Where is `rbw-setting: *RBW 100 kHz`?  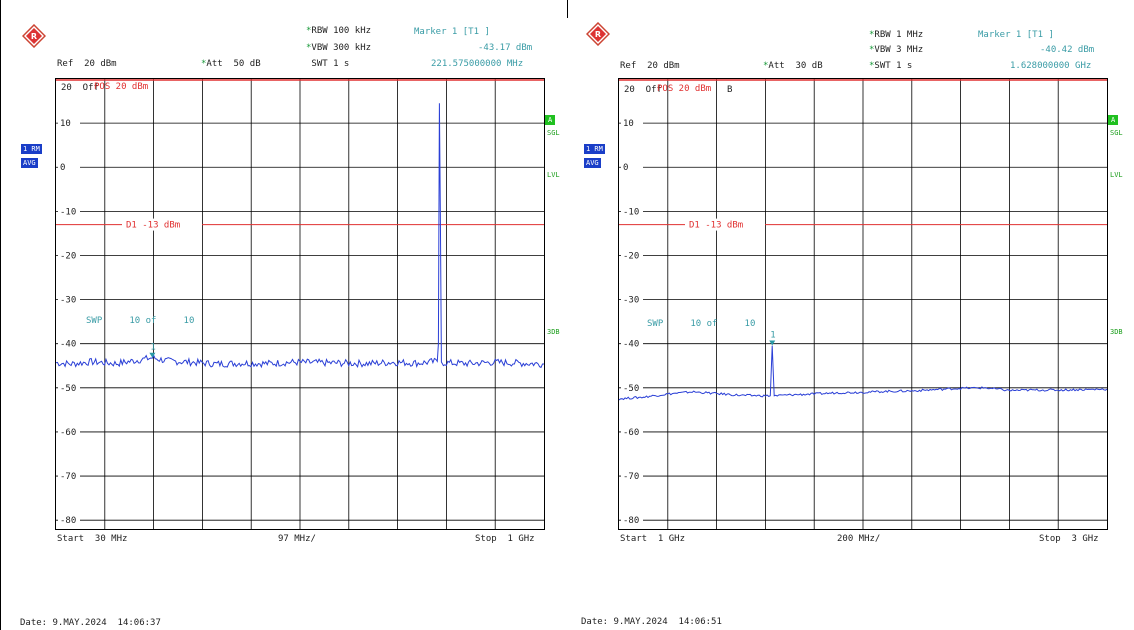
rbw-setting: *RBW 100 kHz is located at coordinates (339, 31).